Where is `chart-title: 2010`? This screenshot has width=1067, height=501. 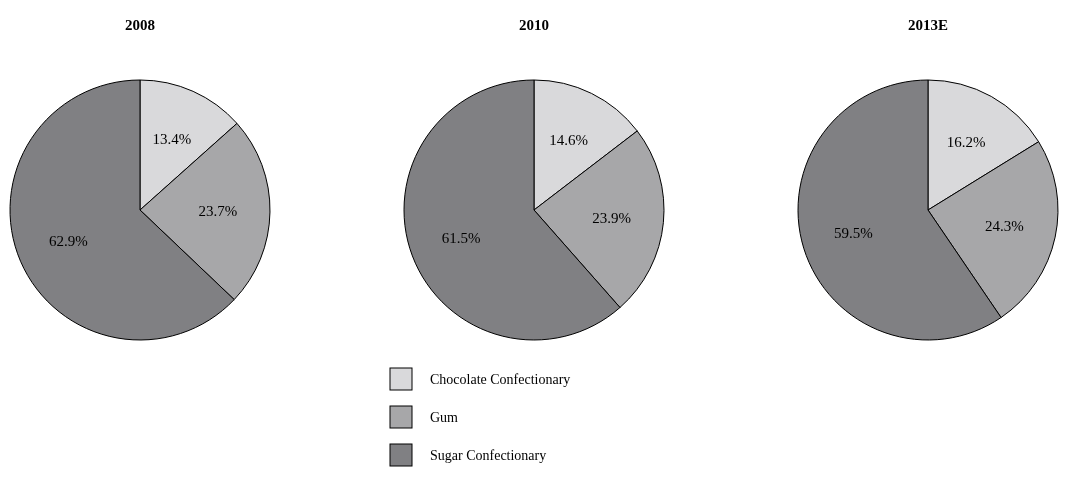
chart-title: 2010 is located at coordinates (534, 25).